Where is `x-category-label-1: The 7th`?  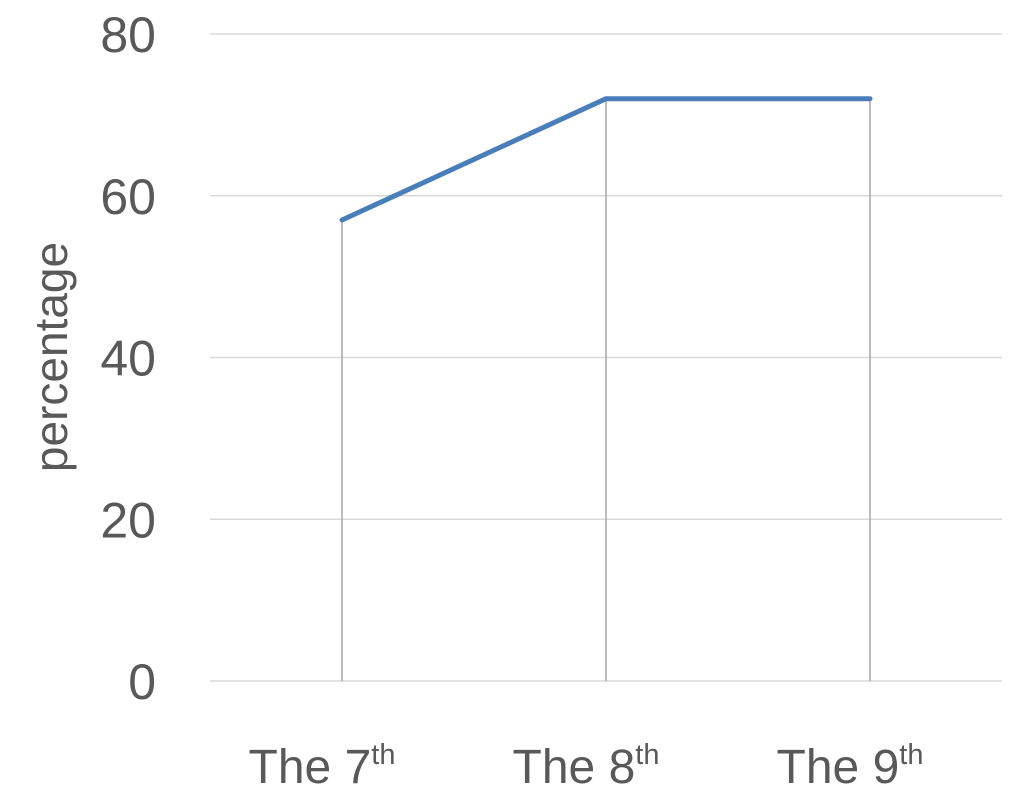
x-category-label-1: The 7th is located at coordinates (322, 764).